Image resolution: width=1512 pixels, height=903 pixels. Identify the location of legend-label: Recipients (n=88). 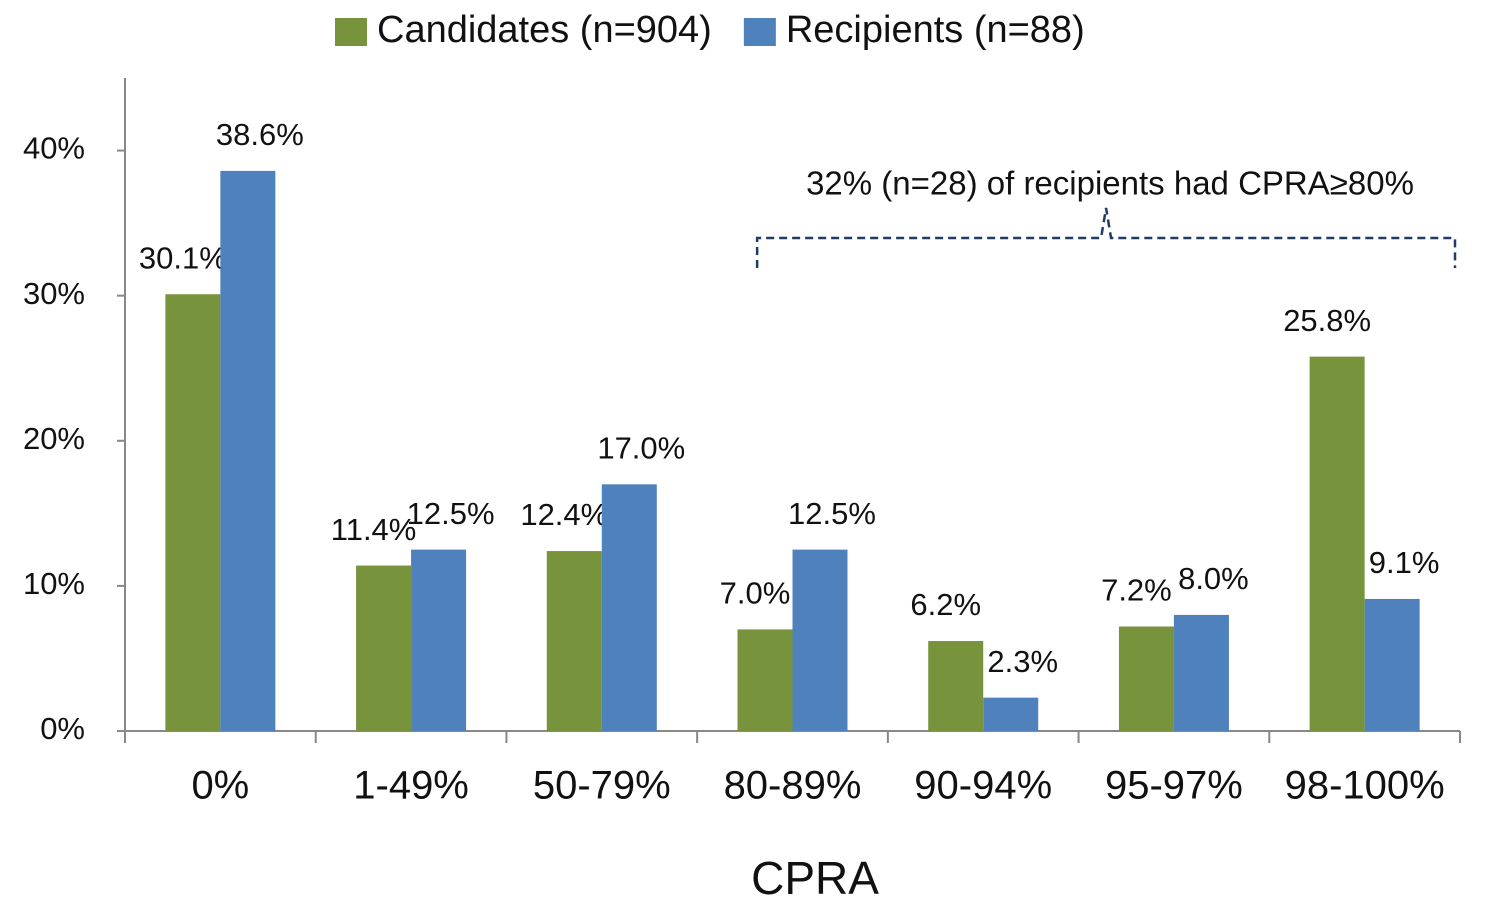
(935, 30).